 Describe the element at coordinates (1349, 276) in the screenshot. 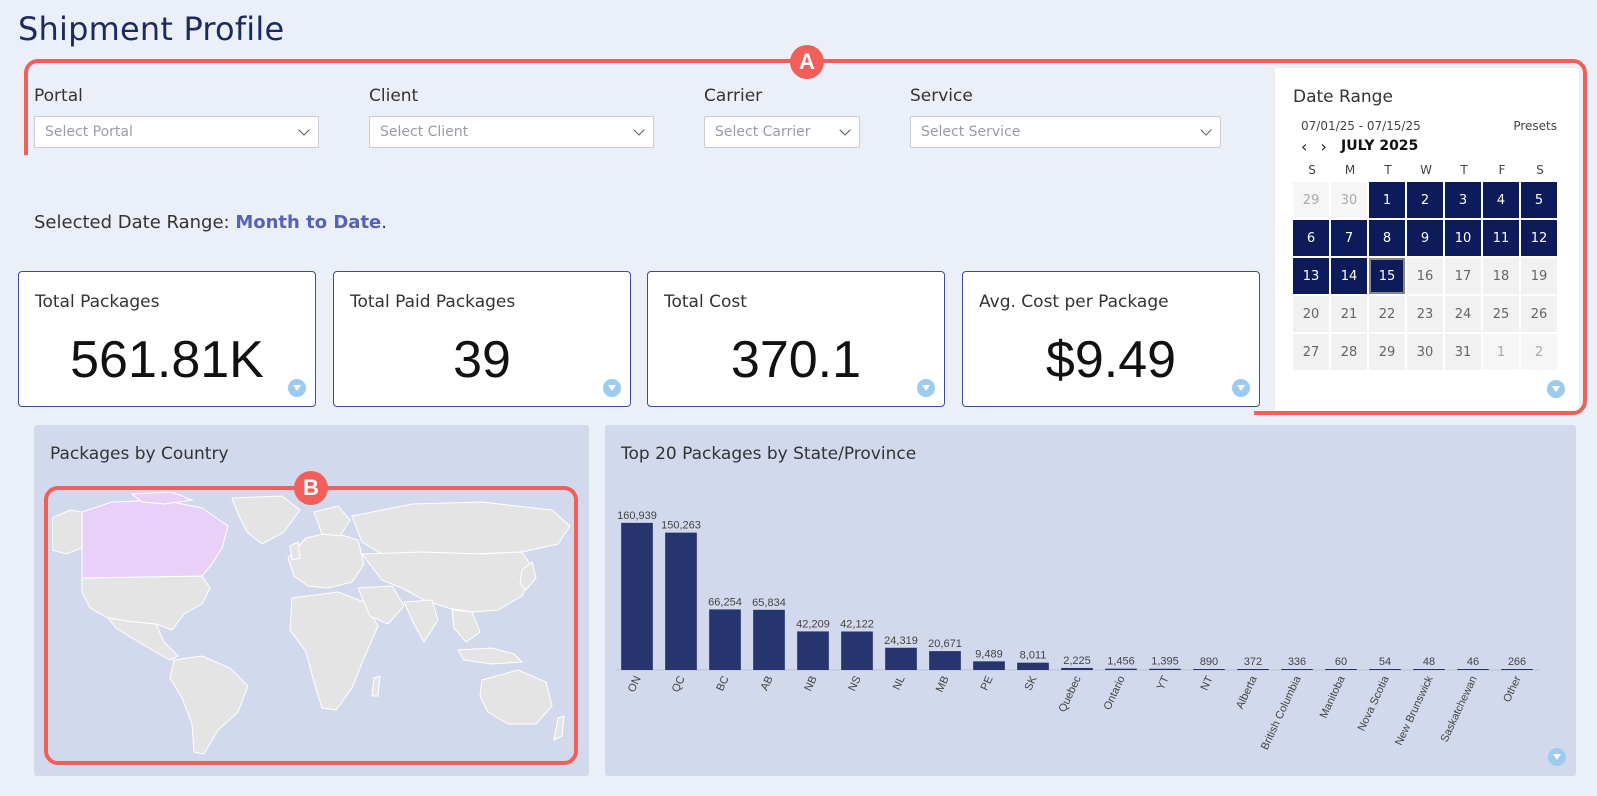

I see `calendar-day: 14` at that location.